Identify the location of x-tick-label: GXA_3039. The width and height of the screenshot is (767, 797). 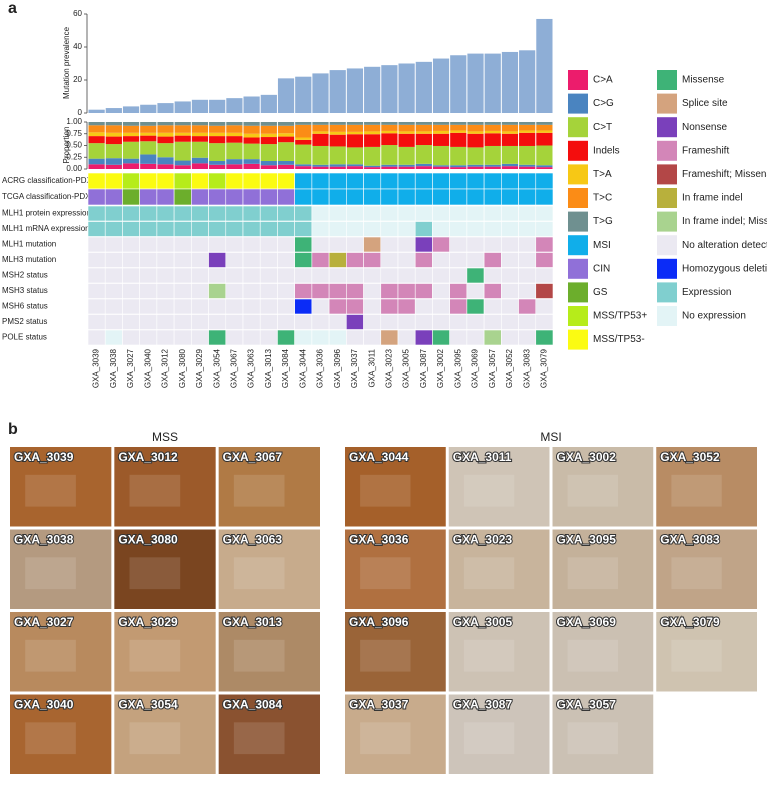
(96, 368).